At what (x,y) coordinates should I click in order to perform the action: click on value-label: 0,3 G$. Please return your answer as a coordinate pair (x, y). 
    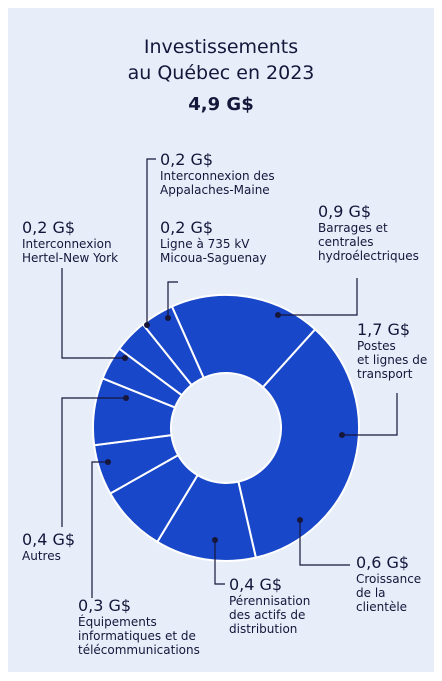
    Looking at the image, I should click on (105, 605).